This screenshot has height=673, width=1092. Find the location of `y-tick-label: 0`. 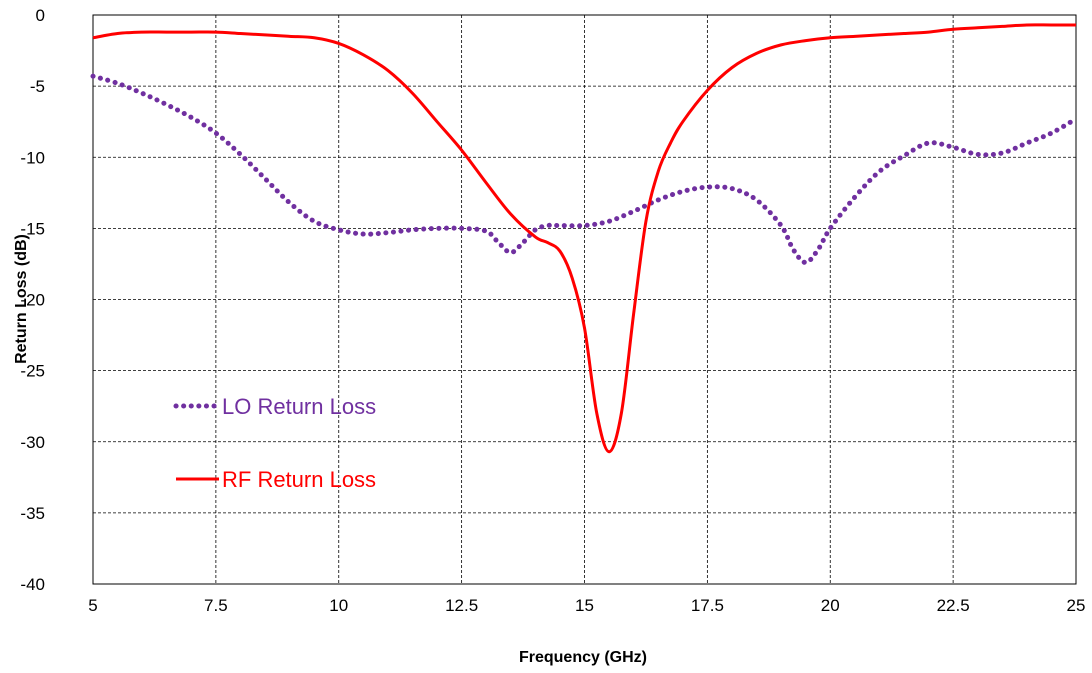

y-tick-label: 0 is located at coordinates (40, 15).